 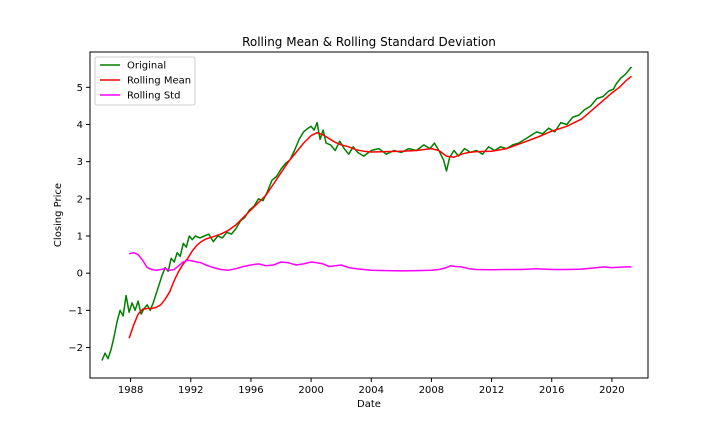 I want to click on y-axis-label: Closing Price, so click(x=58, y=215).